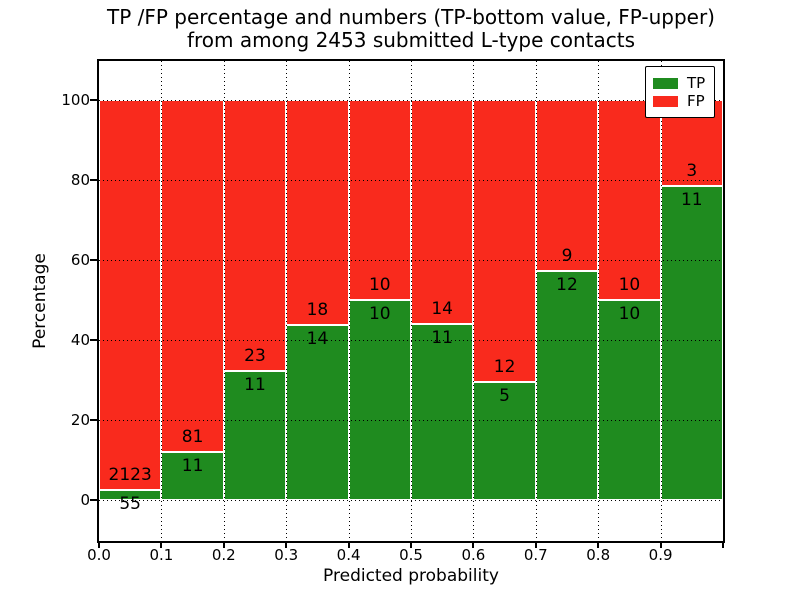 The height and width of the screenshot is (600, 800). Describe the element at coordinates (192, 276) in the screenshot. I see `bar-segment-fp-0.1-0.2` at that location.